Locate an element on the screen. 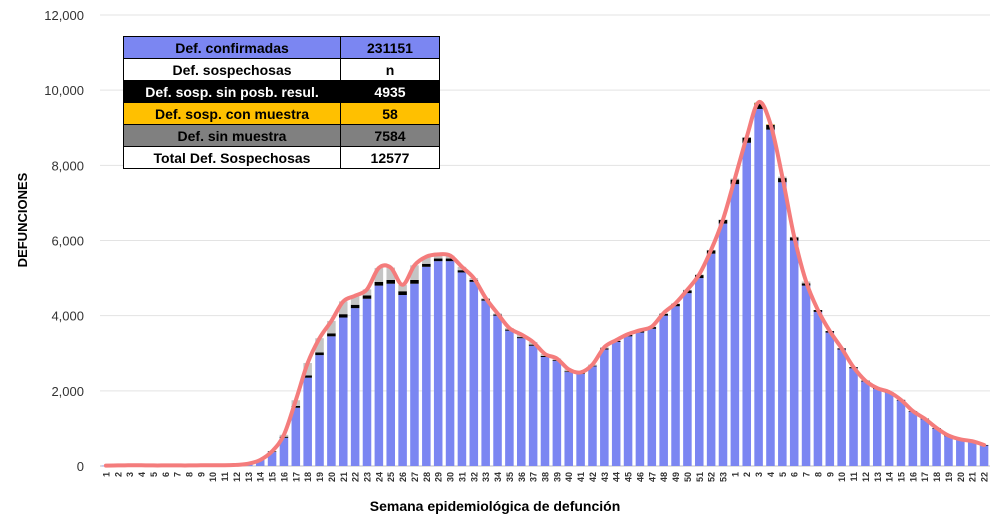 This screenshot has width=1000, height=520. y-tick-labels: 0 2,000 4,000 6,000 8,000 10,000 12,000 is located at coordinates (64, 241).